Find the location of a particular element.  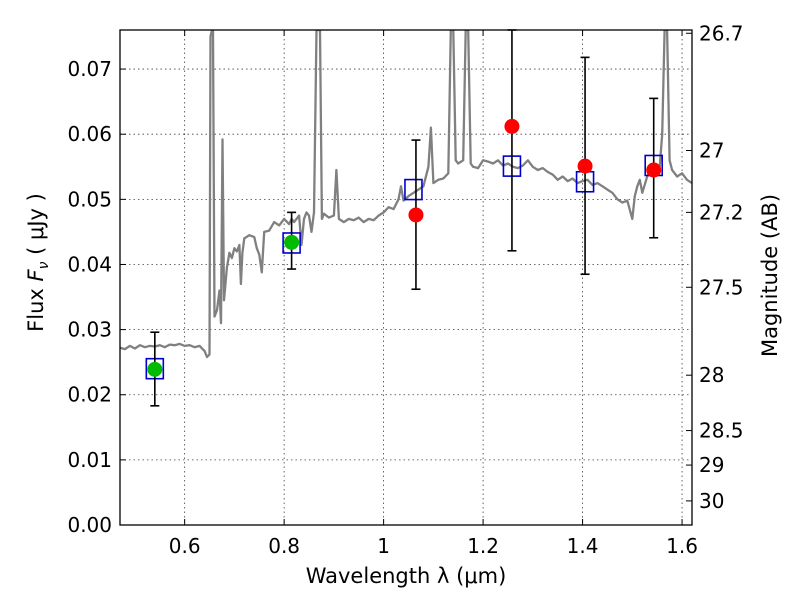

y2-tick-label: 28.5 is located at coordinates (721, 431).